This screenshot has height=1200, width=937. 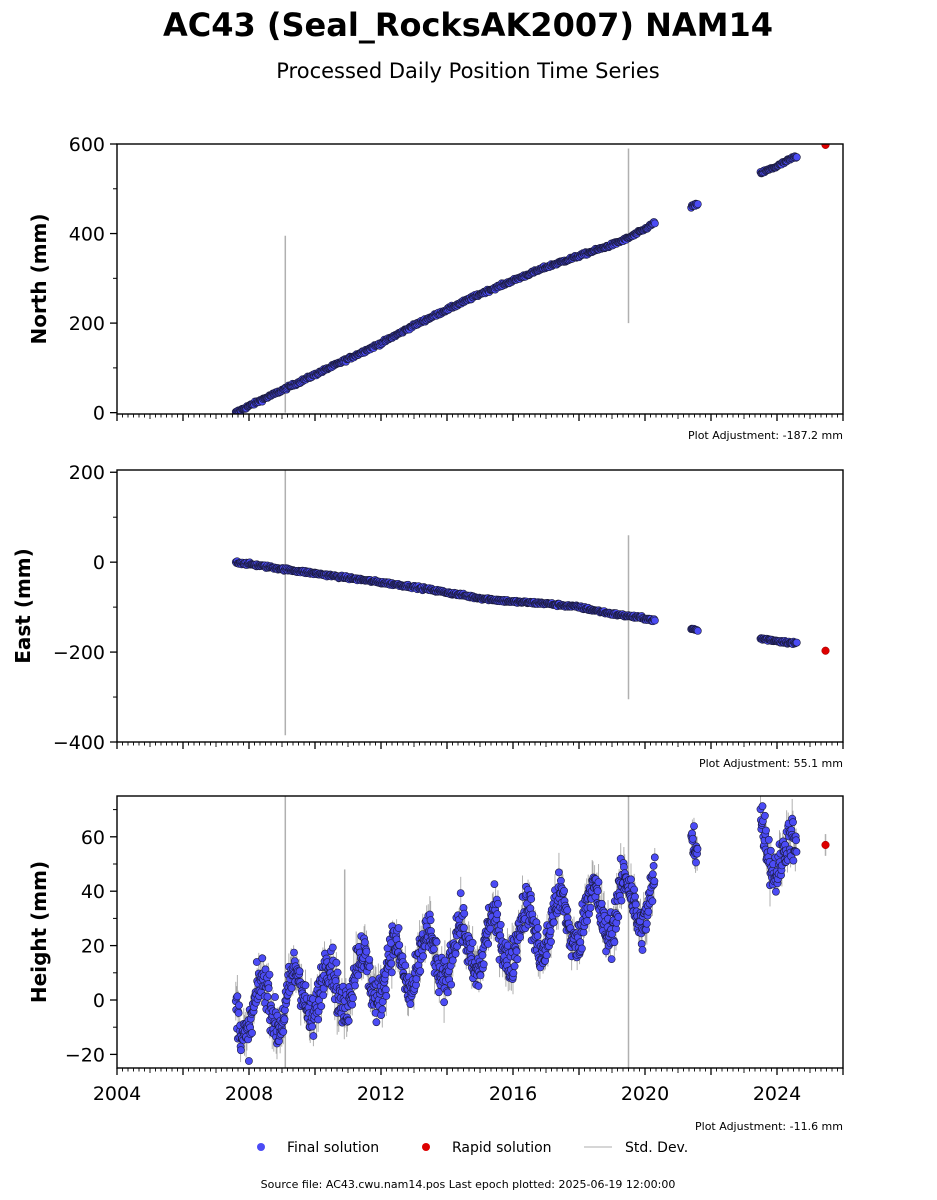 What do you see at coordinates (117, 1094) in the screenshot?
I see `x-tick-label: 2004` at bounding box center [117, 1094].